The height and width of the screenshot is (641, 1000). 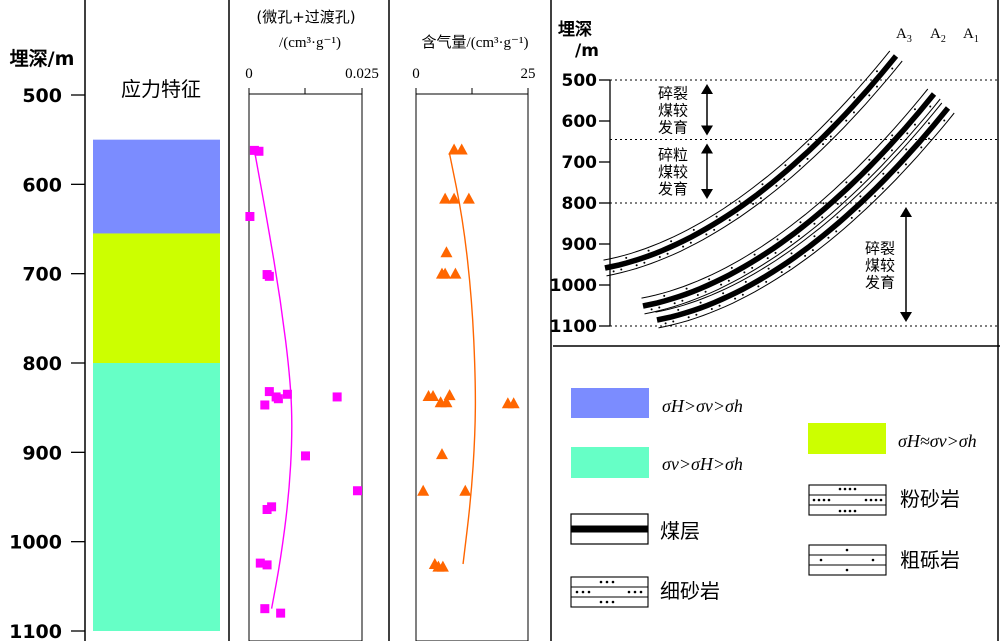 What do you see at coordinates (42, 364) in the screenshot?
I see `depth-tick-label: 800` at bounding box center [42, 364].